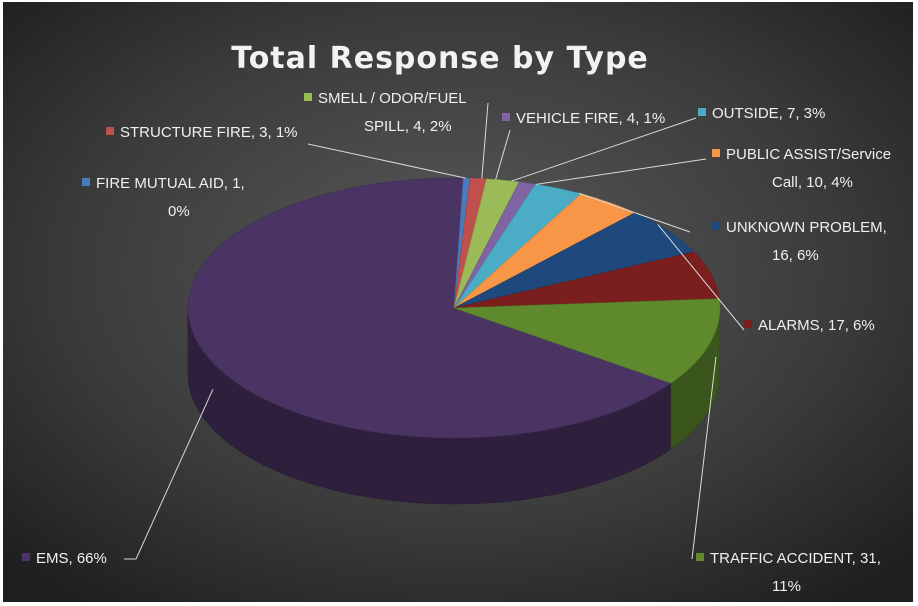 The height and width of the screenshot is (606, 918). I want to click on data-label-vehicle-fire: VEHICLE FIRE, 4, 1%, so click(590, 118).